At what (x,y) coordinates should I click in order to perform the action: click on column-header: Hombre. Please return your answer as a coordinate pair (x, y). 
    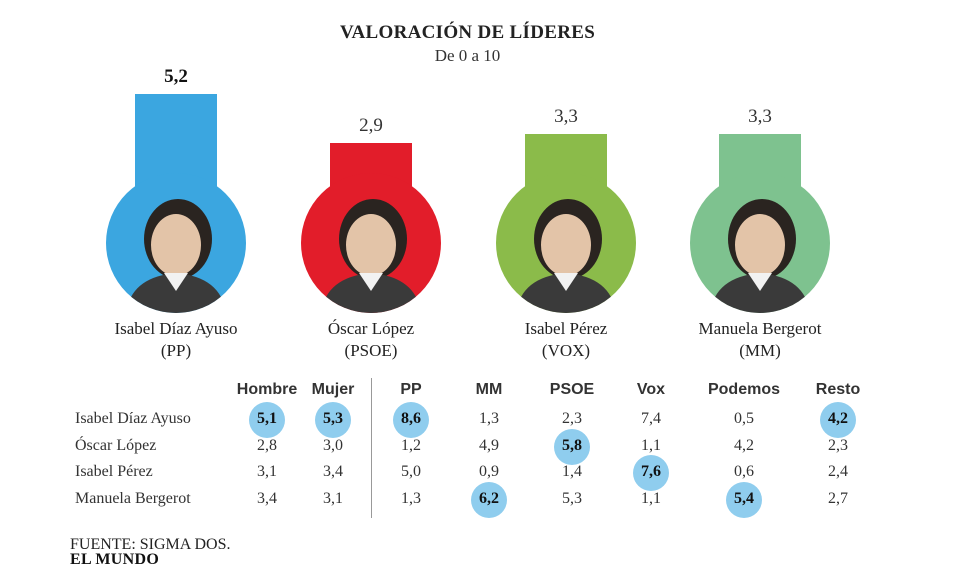
    Looking at the image, I should click on (267, 389).